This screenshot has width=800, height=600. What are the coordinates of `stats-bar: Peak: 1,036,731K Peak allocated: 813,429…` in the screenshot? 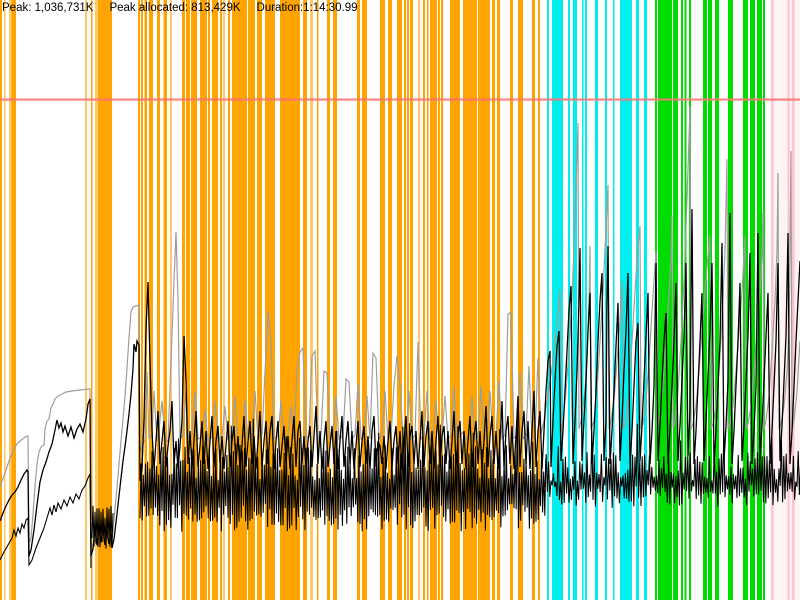 It's located at (180, 8).